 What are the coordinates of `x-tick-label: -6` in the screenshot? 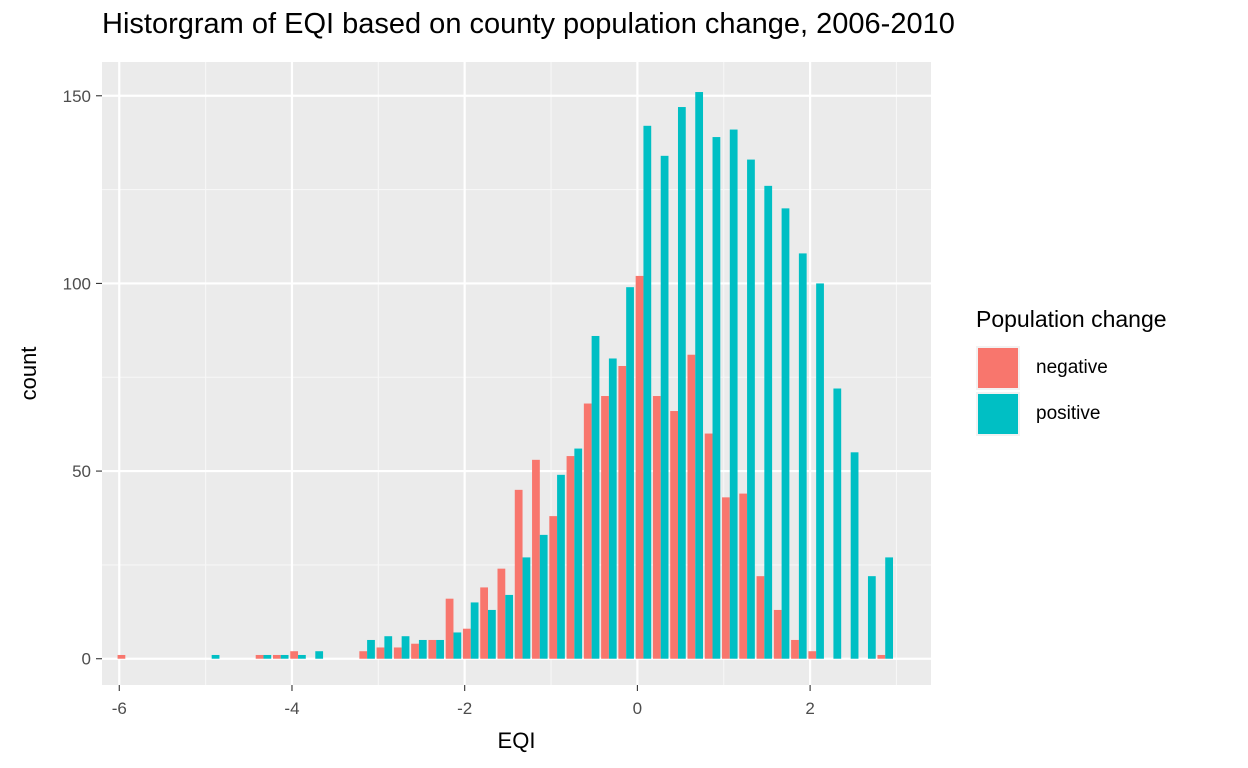 It's located at (119, 708).